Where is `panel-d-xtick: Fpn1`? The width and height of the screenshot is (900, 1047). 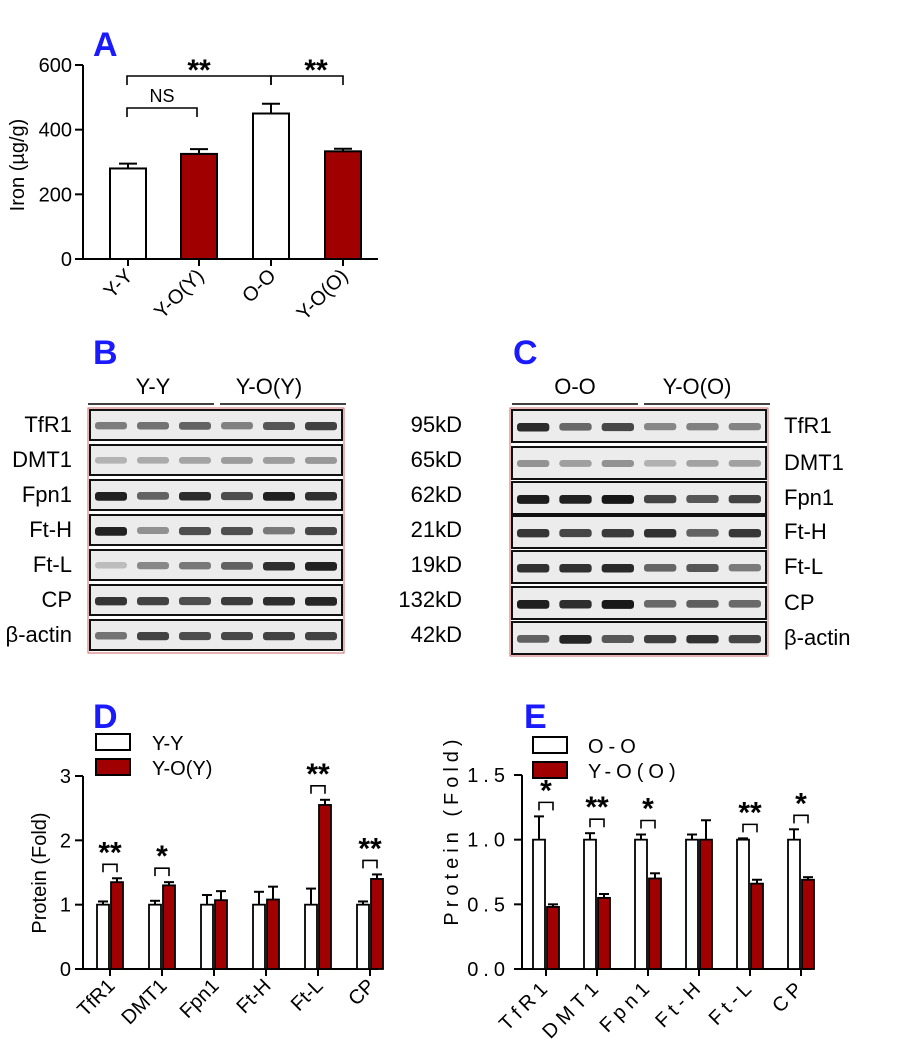 panel-d-xtick: Fpn1 is located at coordinates (200, 999).